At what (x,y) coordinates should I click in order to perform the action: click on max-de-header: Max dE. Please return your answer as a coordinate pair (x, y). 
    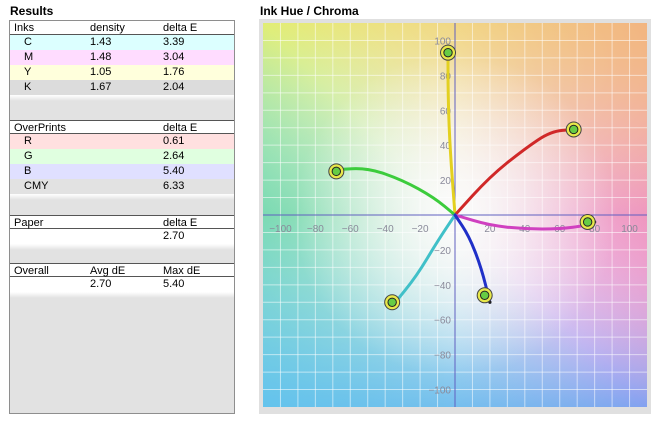
    Looking at the image, I should click on (182, 271).